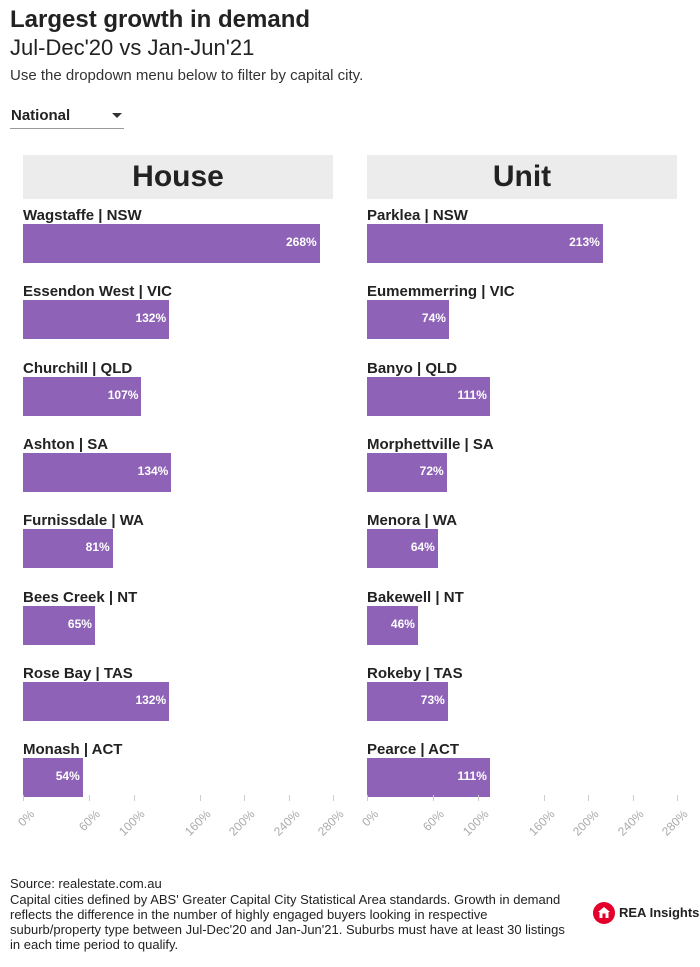  Describe the element at coordinates (68, 549) in the screenshot. I see `bar: 81%` at that location.